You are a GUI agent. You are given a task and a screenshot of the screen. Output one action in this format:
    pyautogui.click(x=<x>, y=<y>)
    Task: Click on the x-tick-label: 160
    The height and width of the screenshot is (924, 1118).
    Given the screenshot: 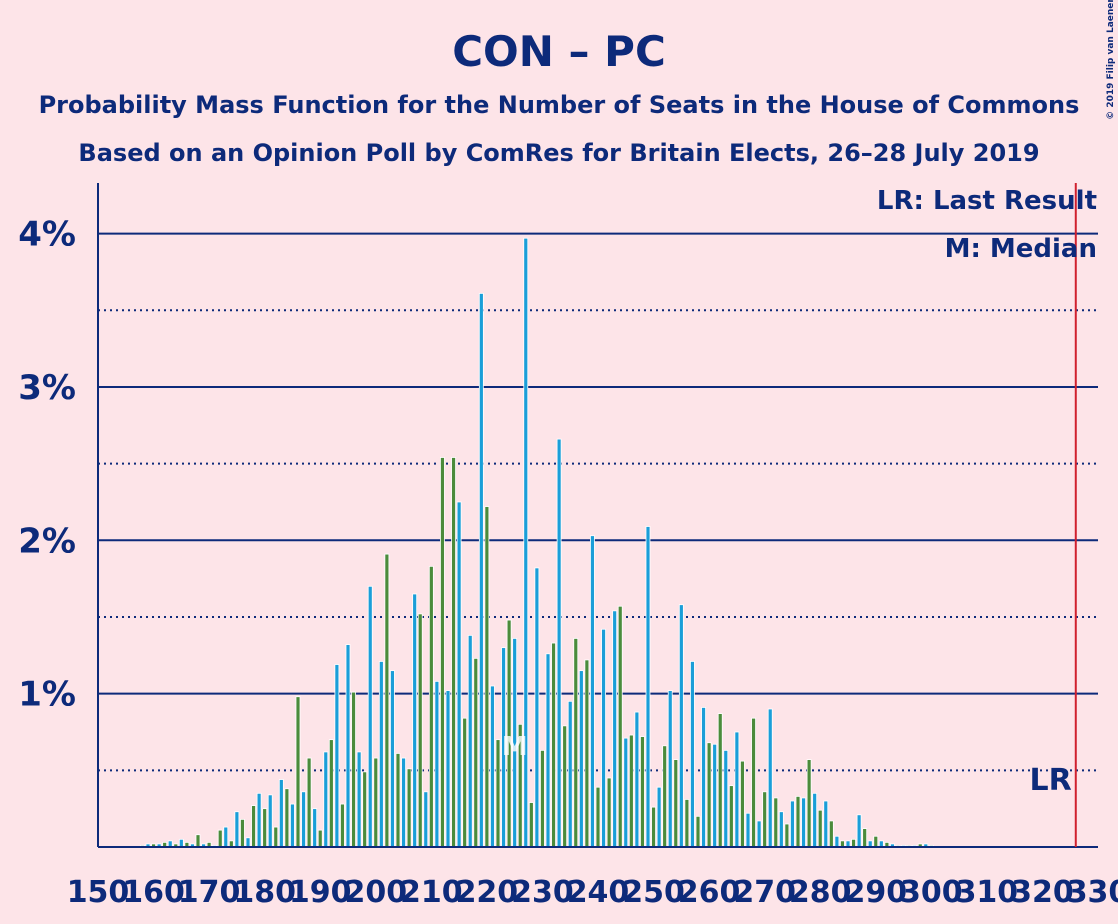 What is the action you would take?
    pyautogui.click(x=153, y=892)
    